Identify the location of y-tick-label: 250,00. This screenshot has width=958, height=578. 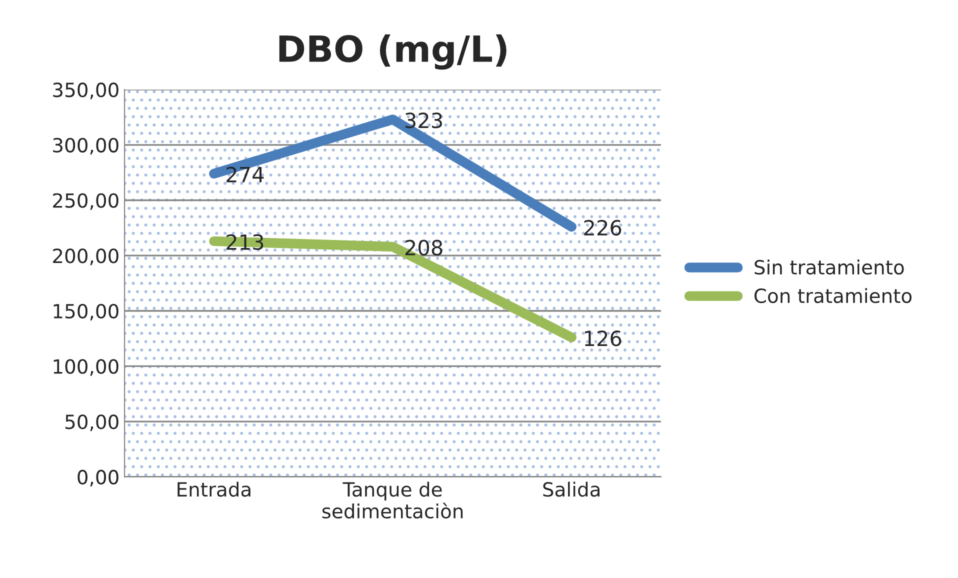
(85, 201).